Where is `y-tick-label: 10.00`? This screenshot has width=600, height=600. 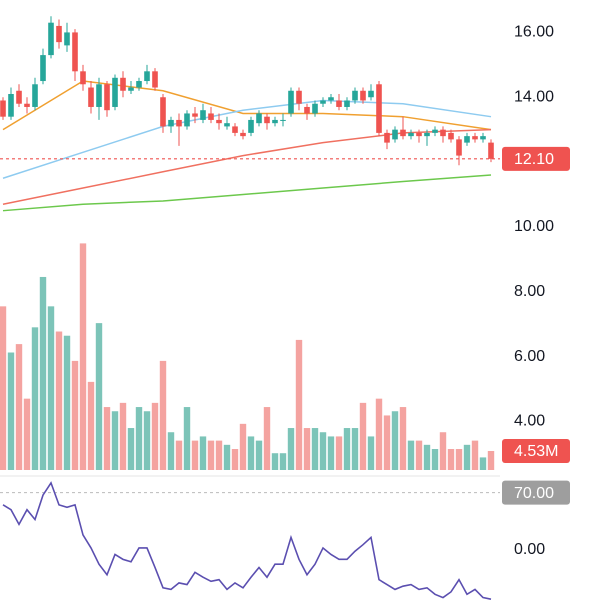
y-tick-label: 10.00 is located at coordinates (534, 226).